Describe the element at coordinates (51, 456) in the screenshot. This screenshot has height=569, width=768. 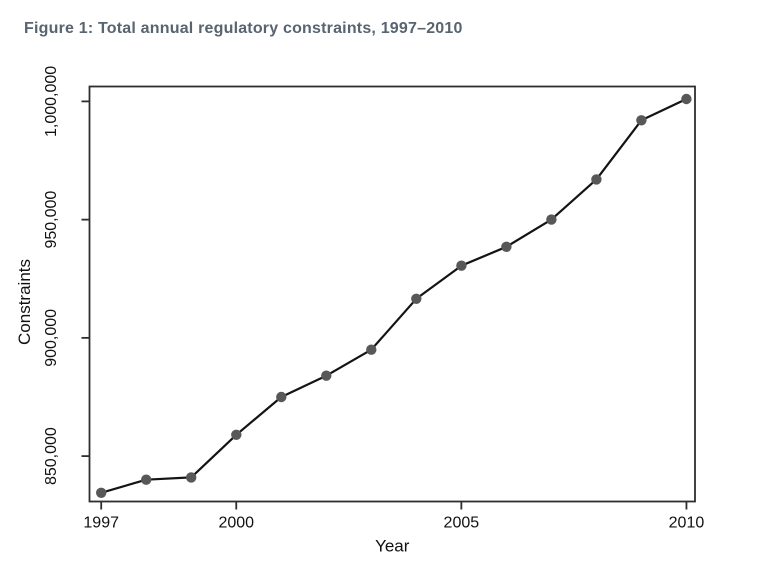
I see `y-tick-label: 850,000` at that location.